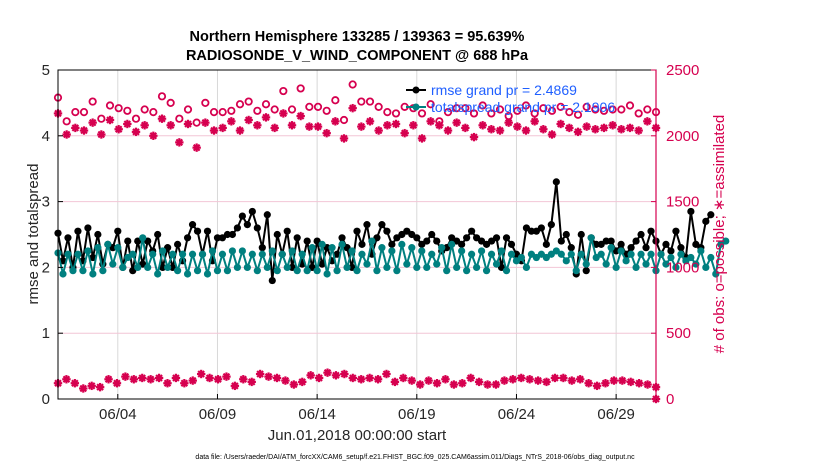  What do you see at coordinates (719, 234) in the screenshot?
I see `y-axis-right-label: # of obs: o=possible; ∗=assimilated` at bounding box center [719, 234].